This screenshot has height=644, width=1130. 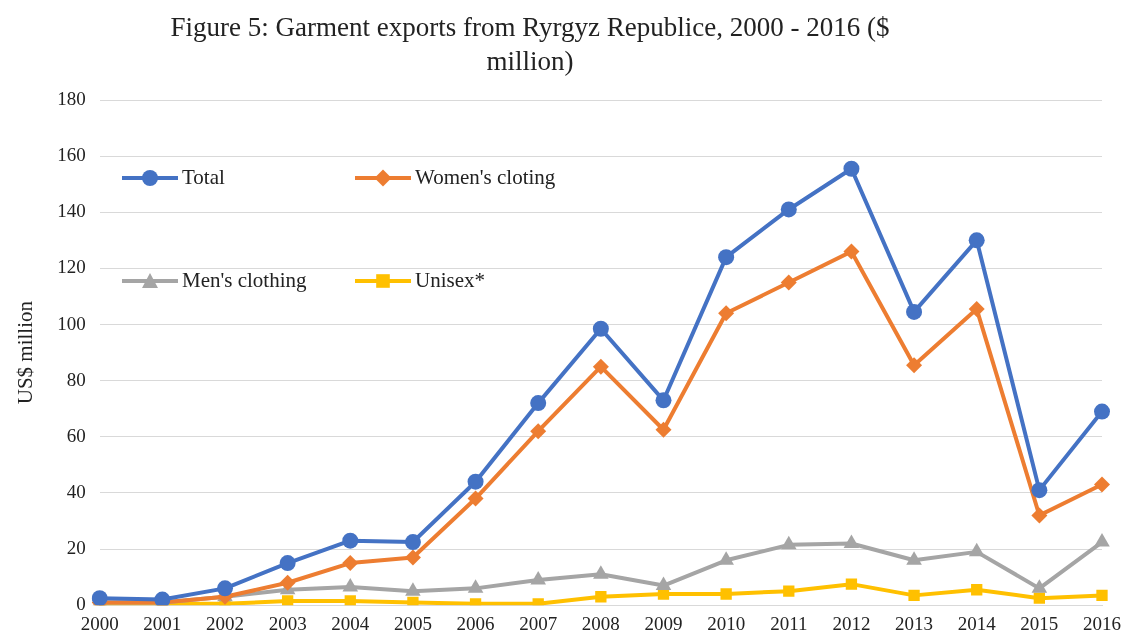 I want to click on x-tick-label: 2006, so click(x=475, y=623).